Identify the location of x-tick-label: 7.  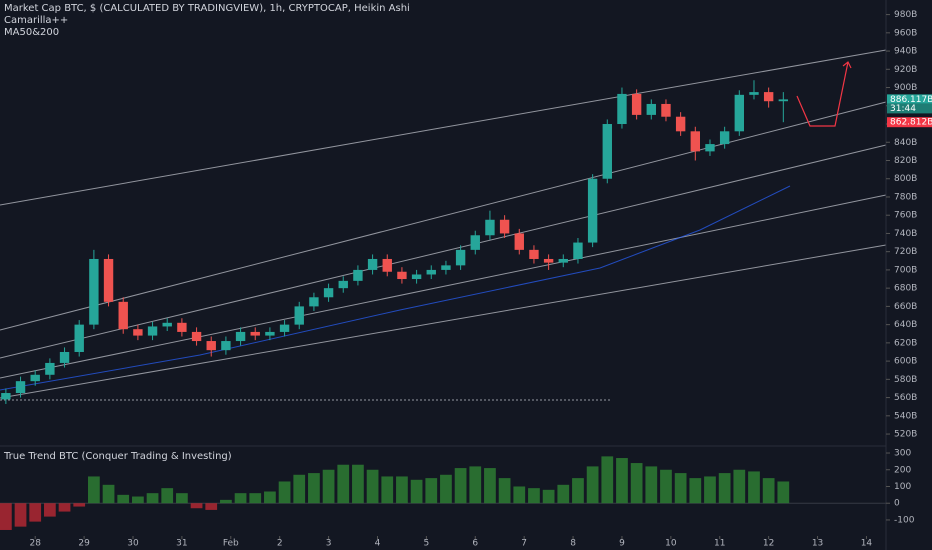
(524, 544).